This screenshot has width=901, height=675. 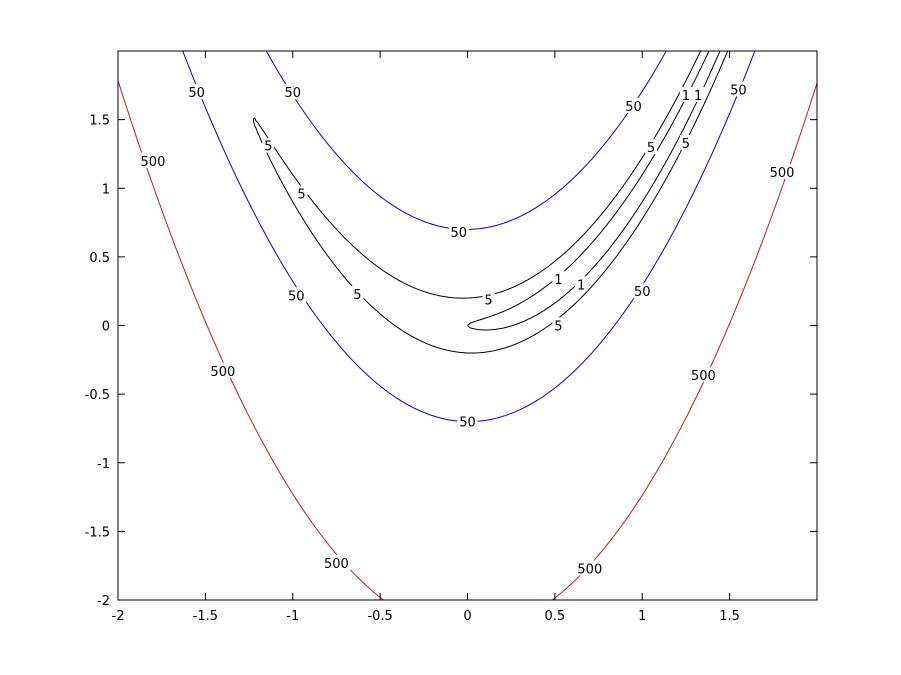 I want to click on x-tick-label: -1, so click(x=292, y=616).